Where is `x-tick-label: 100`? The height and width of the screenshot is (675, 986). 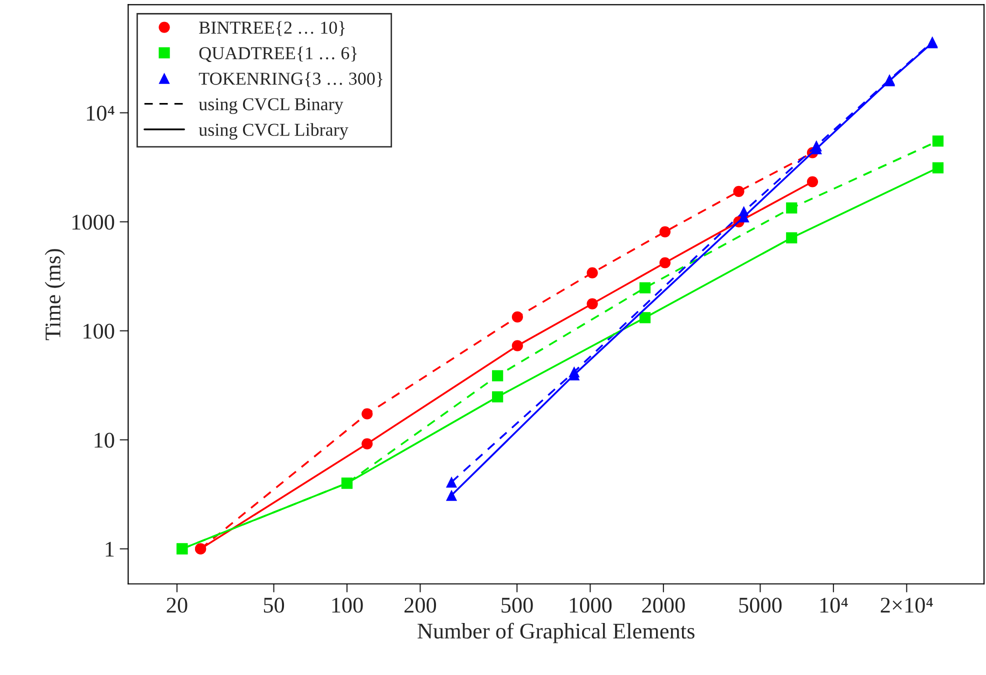
x-tick-label: 100 is located at coordinates (347, 605).